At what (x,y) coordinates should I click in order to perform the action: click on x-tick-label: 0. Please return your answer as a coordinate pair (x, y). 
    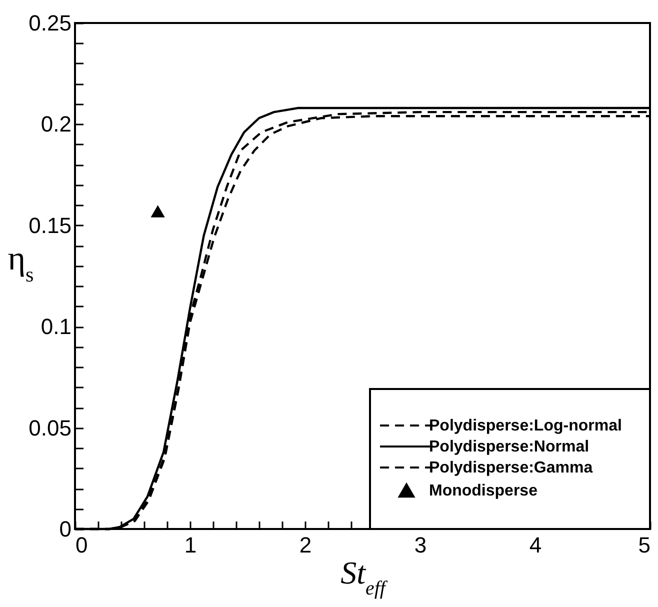
    Looking at the image, I should click on (82, 545).